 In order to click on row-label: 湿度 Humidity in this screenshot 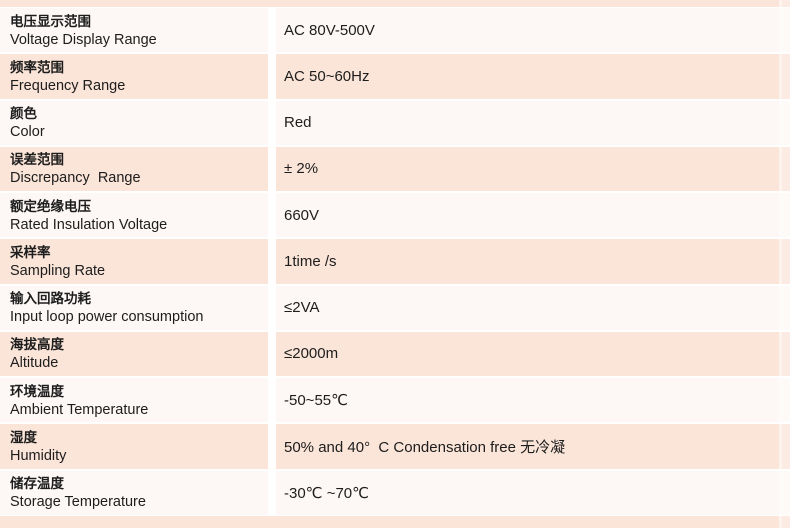, I will do `click(134, 446)`.